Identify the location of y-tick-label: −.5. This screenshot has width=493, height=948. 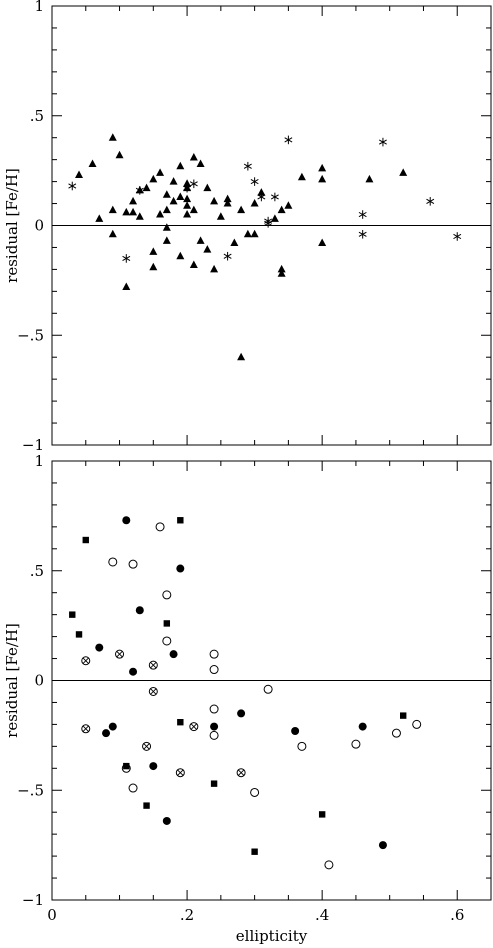
(30, 790).